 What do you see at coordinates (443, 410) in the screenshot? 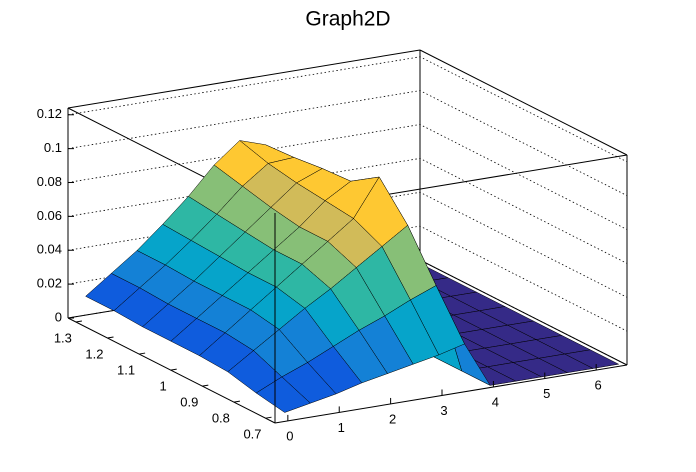
I see `x-tick-label: 3` at bounding box center [443, 410].